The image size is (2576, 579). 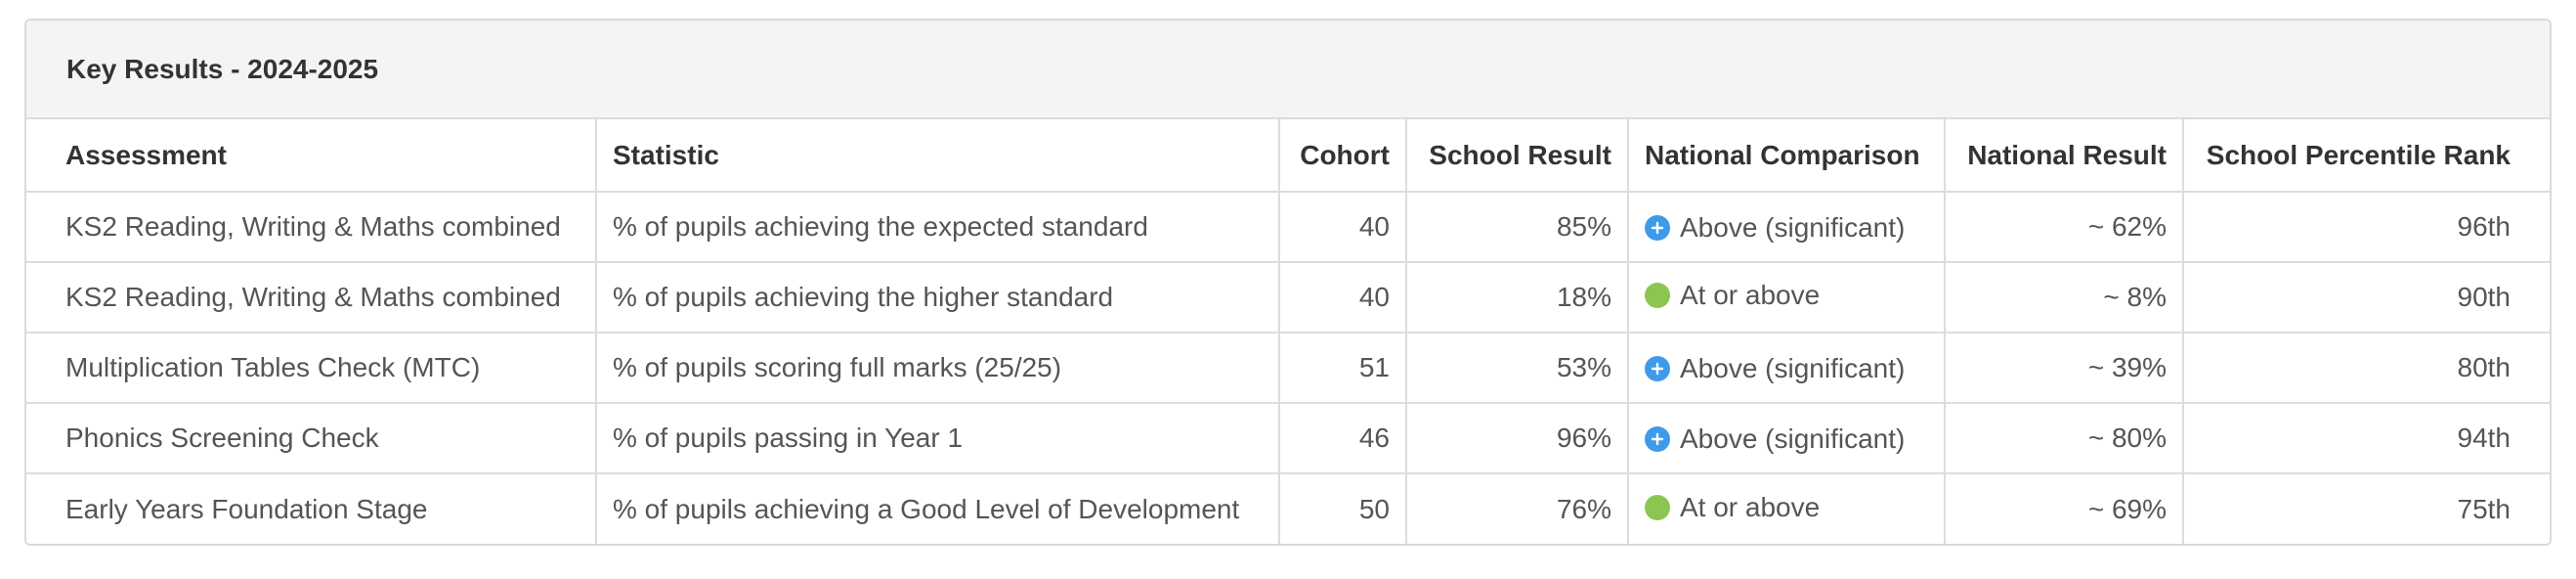 I want to click on assessment-cell: Multiplication Tables Check (MTC), so click(x=312, y=368).